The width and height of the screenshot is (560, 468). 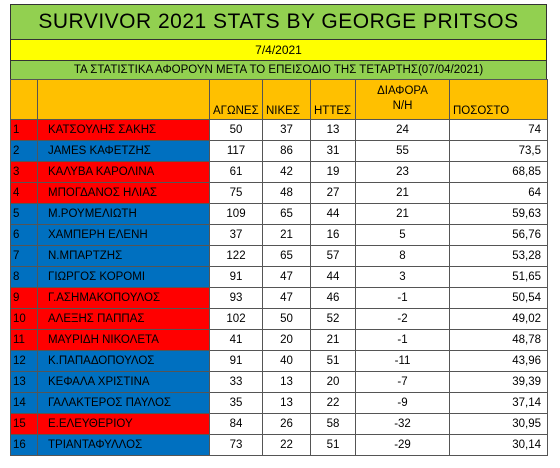 What do you see at coordinates (333, 340) in the screenshot?
I see `row-losses: 21` at bounding box center [333, 340].